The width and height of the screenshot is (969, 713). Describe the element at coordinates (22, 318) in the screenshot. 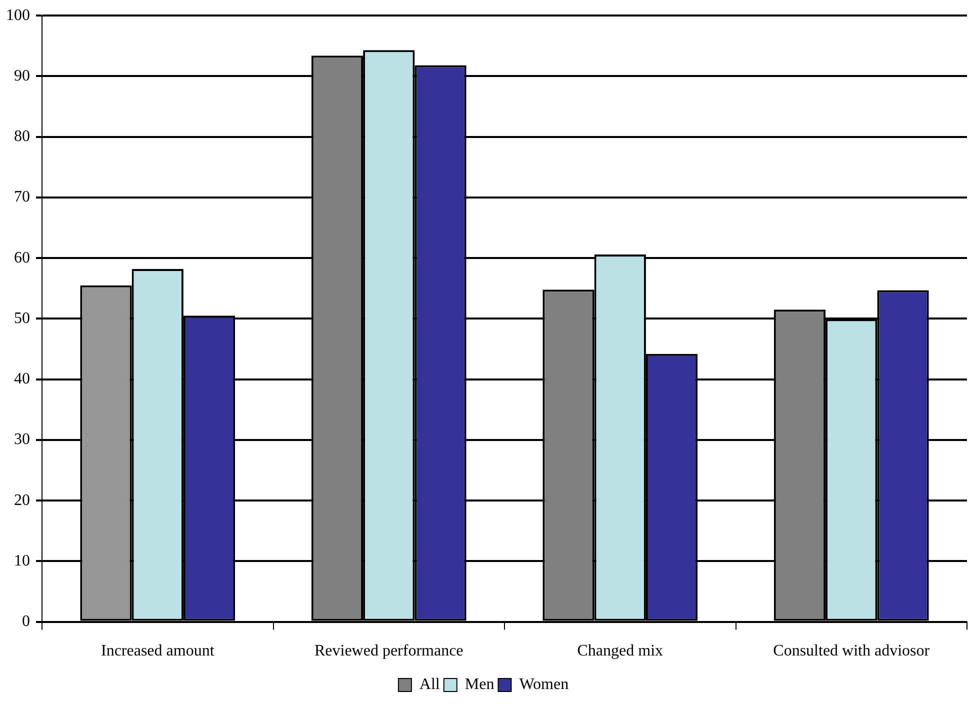

I see `y-tick-label: 50` at that location.